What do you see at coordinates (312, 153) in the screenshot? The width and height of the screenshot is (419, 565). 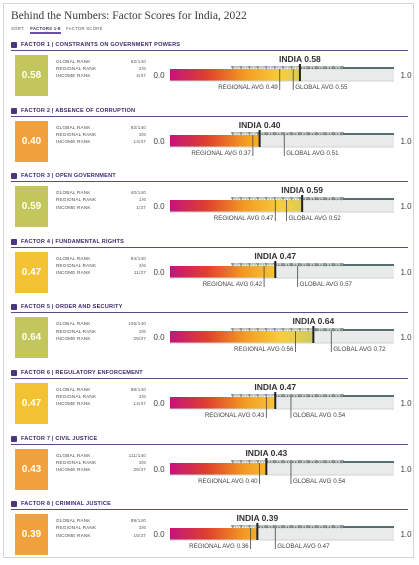 I see `global-avg-label: GLOBAL AVG 0.51` at bounding box center [312, 153].